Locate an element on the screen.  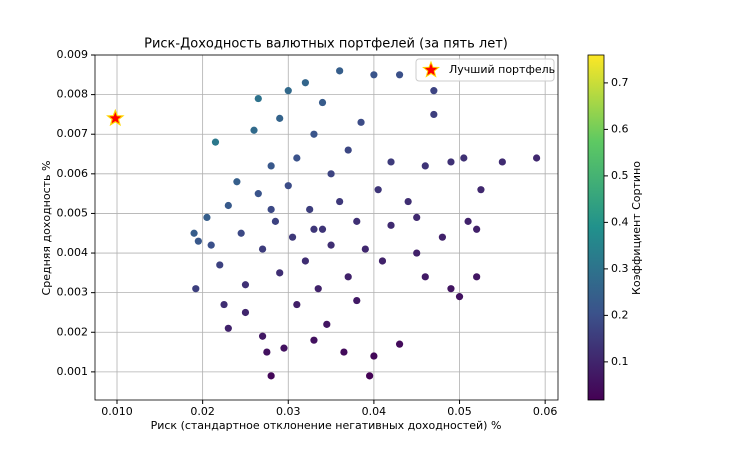
legend-marker is located at coordinates (431, 69).